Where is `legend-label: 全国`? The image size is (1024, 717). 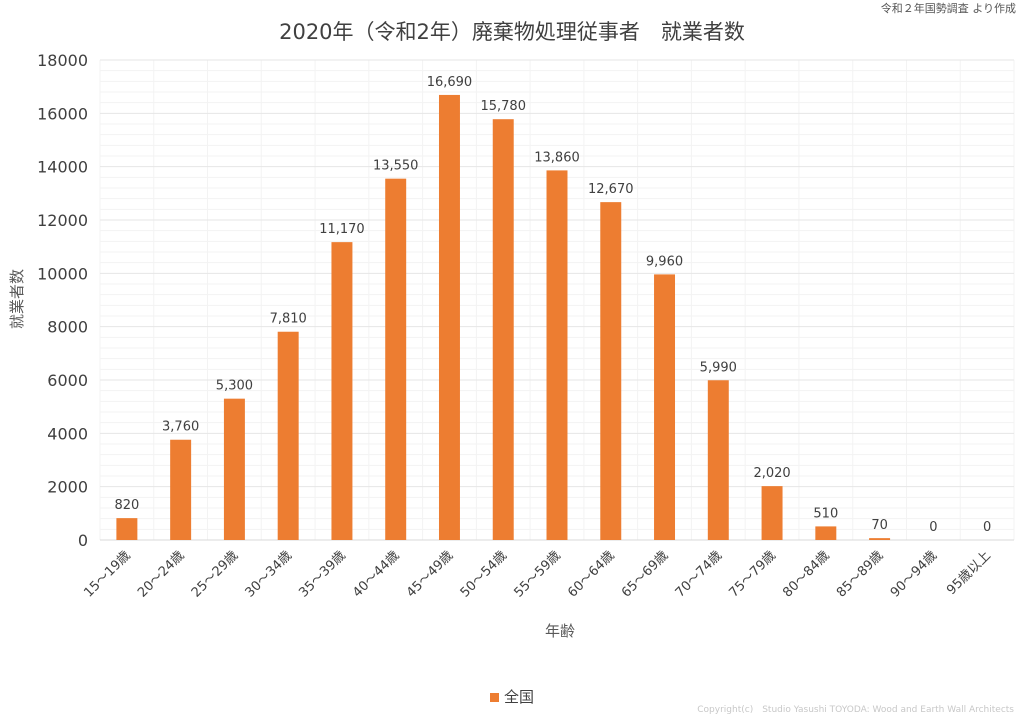
legend-label: 全国 is located at coordinates (518, 697).